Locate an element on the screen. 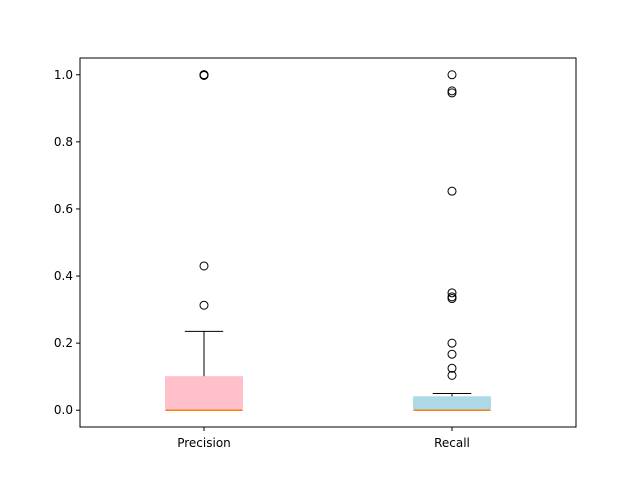 Image resolution: width=640 pixels, height=480 pixels. y-tick-label: 1.0 is located at coordinates (63, 75).